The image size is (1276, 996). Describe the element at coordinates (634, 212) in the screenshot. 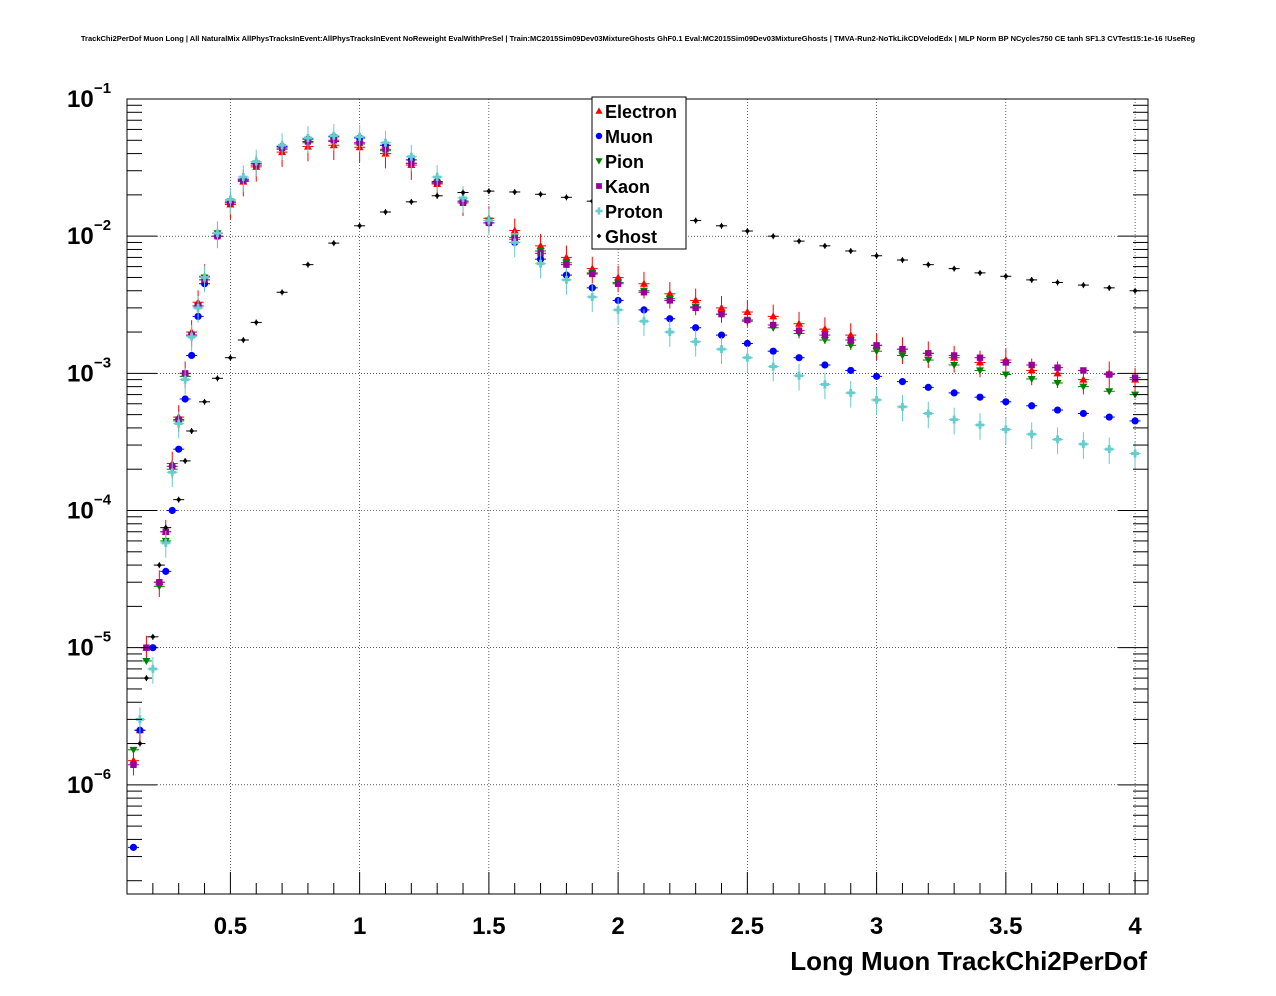

I see `legend-label-proton: Proton` at that location.